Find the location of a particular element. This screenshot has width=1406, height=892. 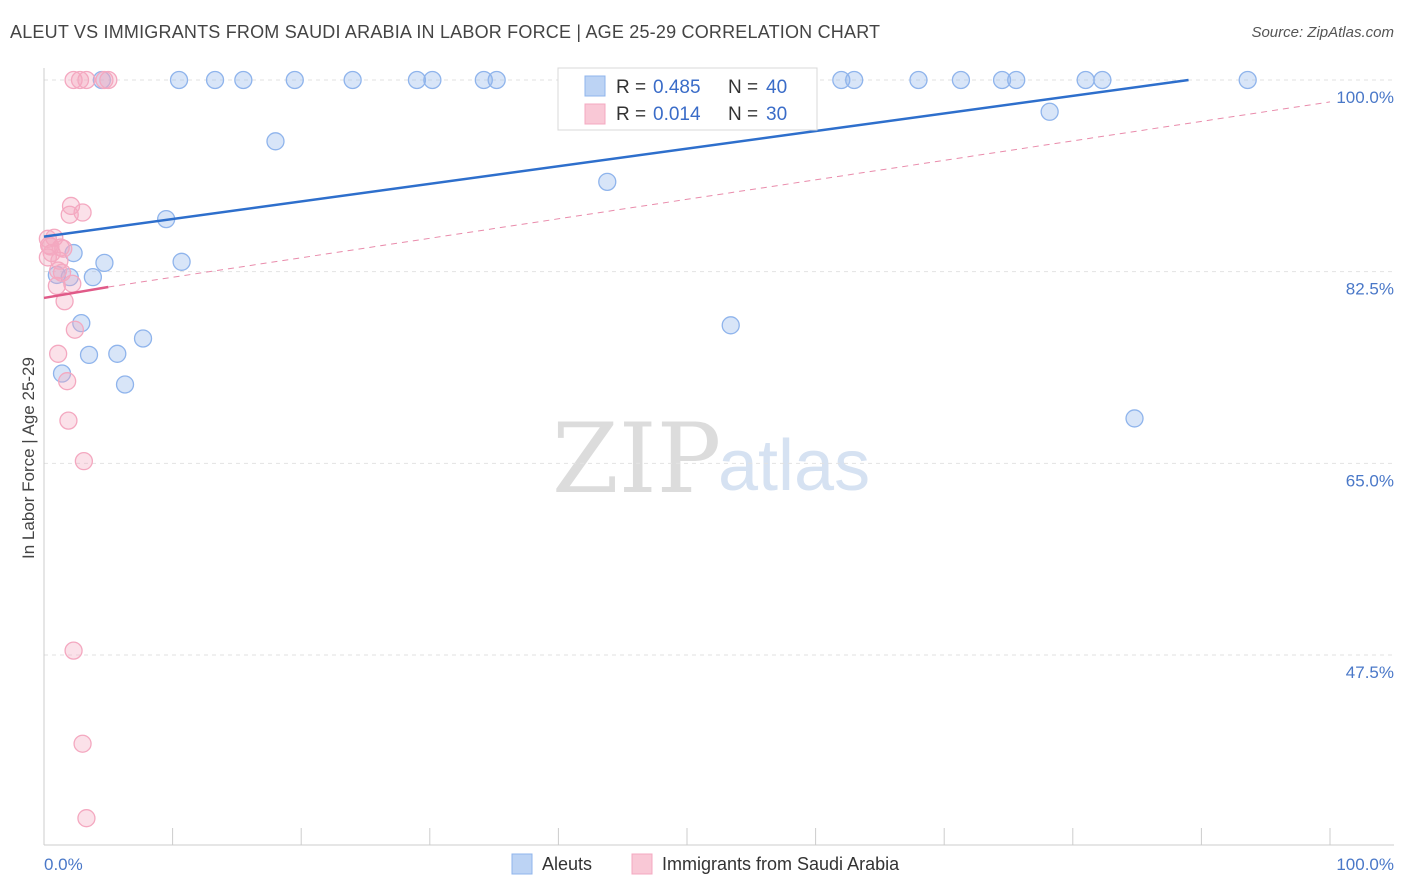

legend-swatch-saudi is located at coordinates (595, 114).